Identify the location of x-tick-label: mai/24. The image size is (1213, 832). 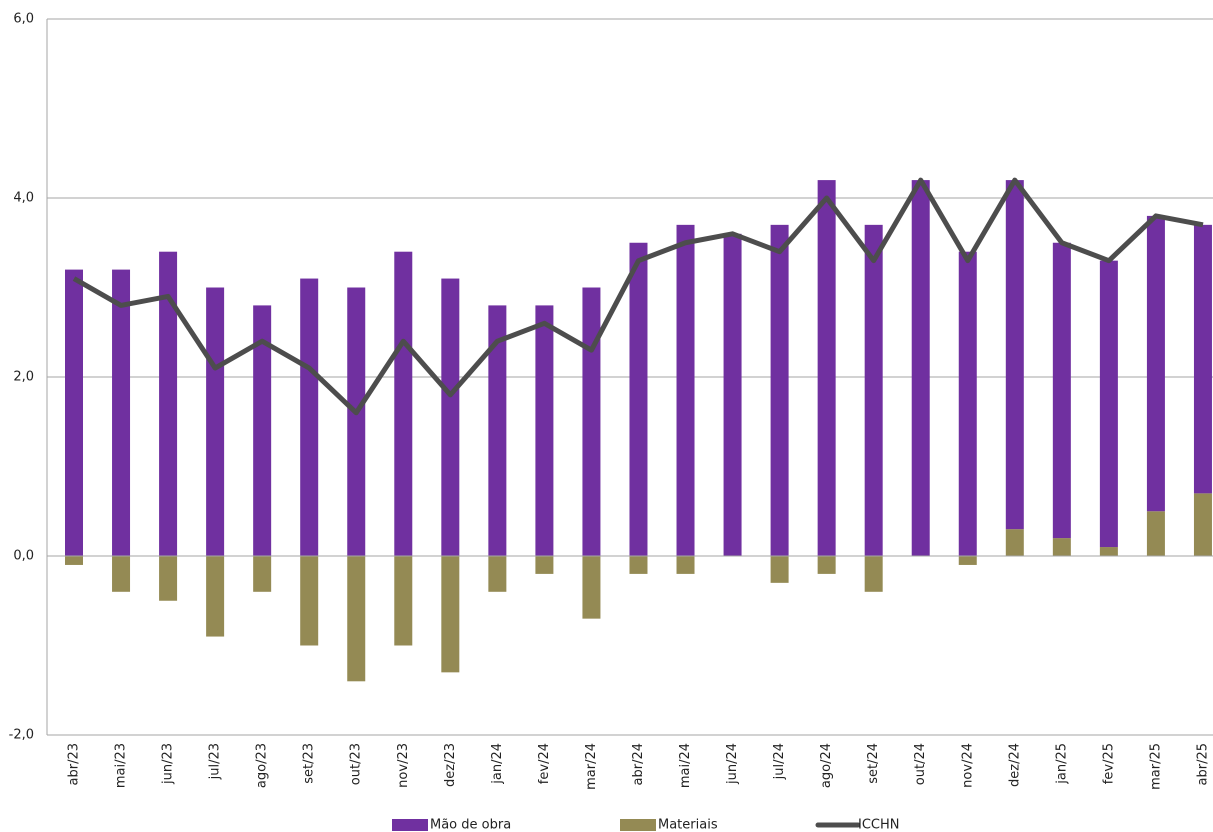
(685, 765).